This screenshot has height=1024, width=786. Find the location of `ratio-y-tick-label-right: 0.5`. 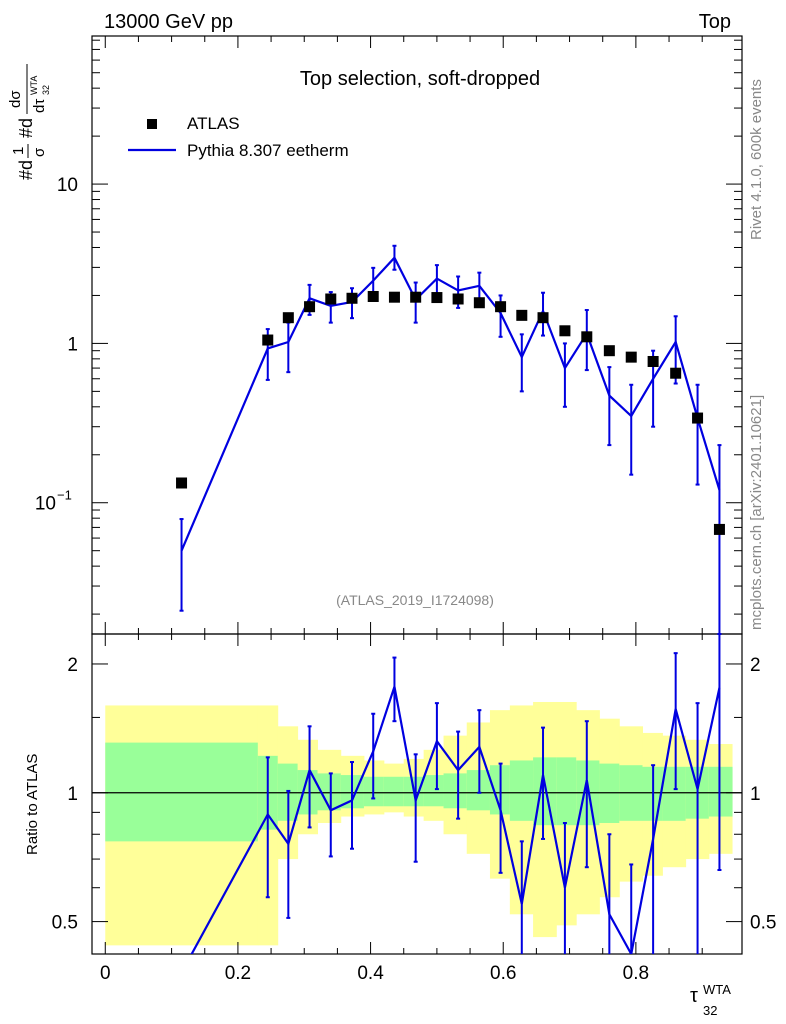

ratio-y-tick-label-right: 0.5 is located at coordinates (763, 923).